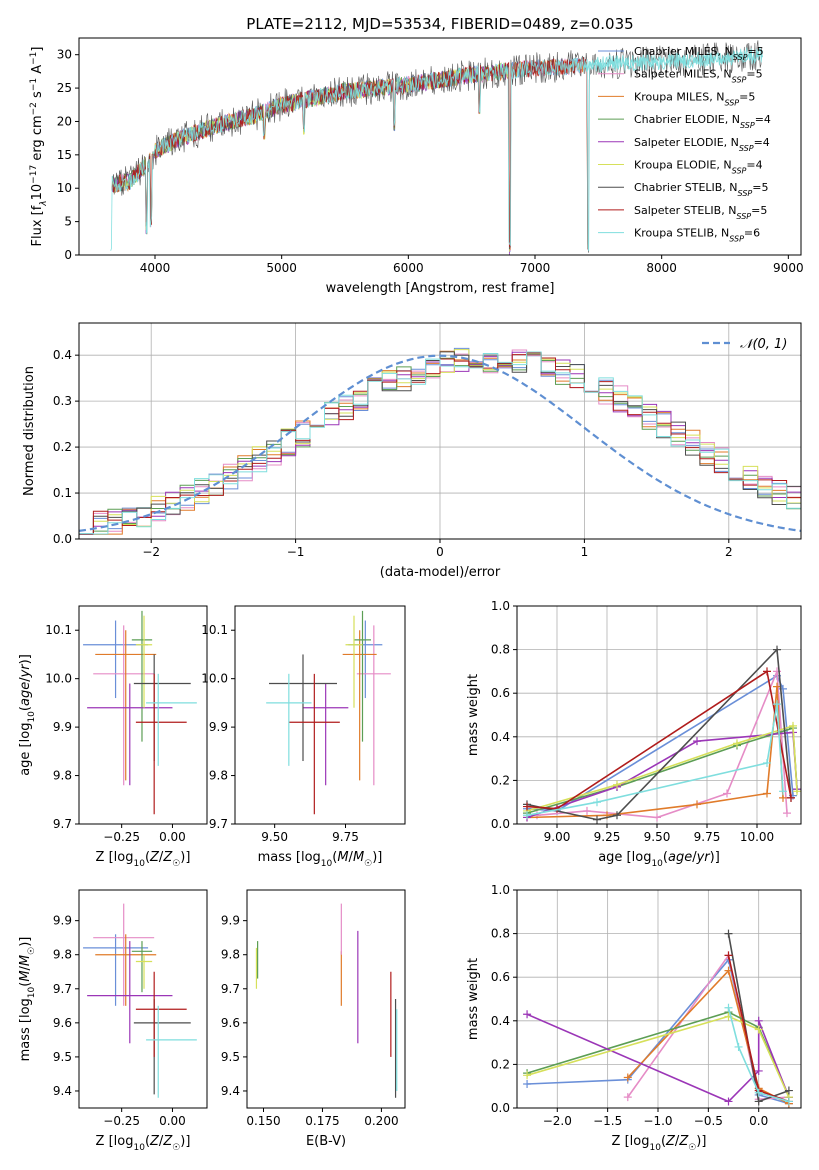  What do you see at coordinates (757, 837) in the screenshot?
I see `x-tick-label: 10.00` at bounding box center [757, 837].